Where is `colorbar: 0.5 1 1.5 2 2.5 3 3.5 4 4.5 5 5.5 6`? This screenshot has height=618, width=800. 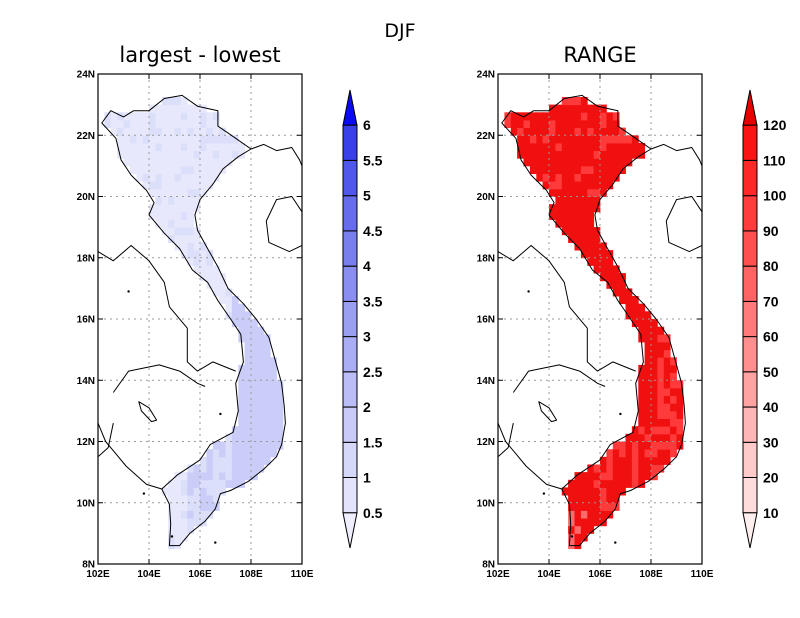
colorbar: 0.5 1 1.5 2 2.5 3 3.5 4 4.5 5 5.5 6 is located at coordinates (362, 319).